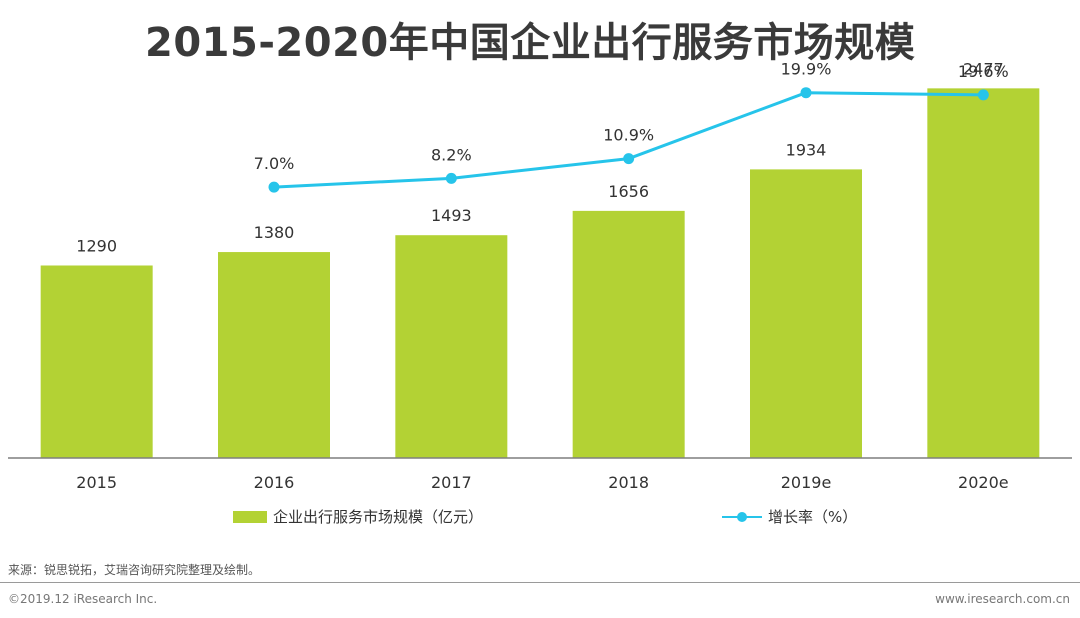 The height and width of the screenshot is (618, 1080). I want to click on copyright-text: ©2019.12 iResearch Inc., so click(83, 599).